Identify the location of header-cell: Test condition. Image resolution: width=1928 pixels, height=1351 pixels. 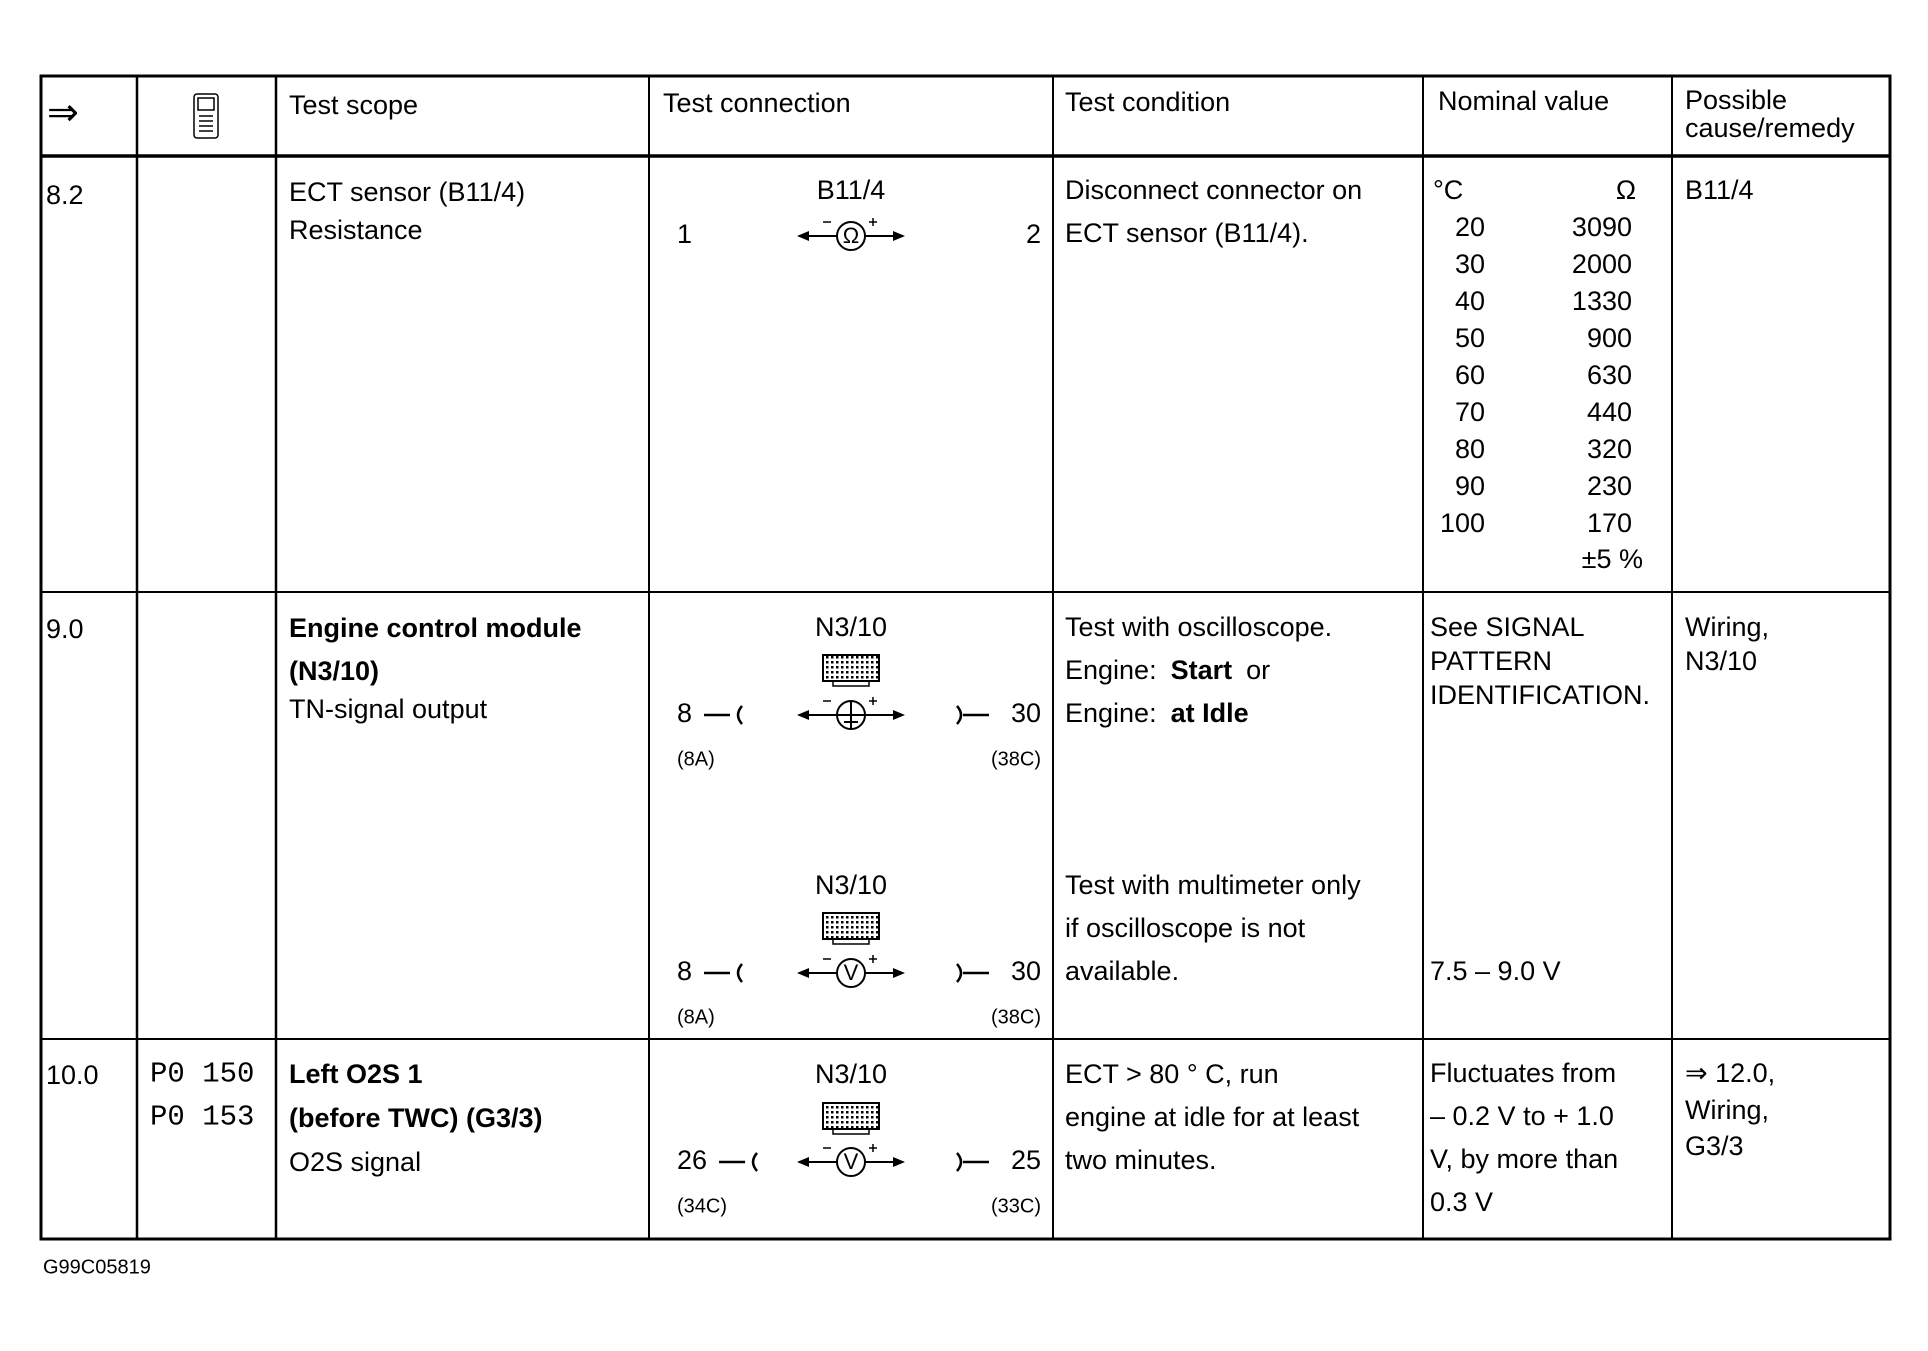
(1147, 102).